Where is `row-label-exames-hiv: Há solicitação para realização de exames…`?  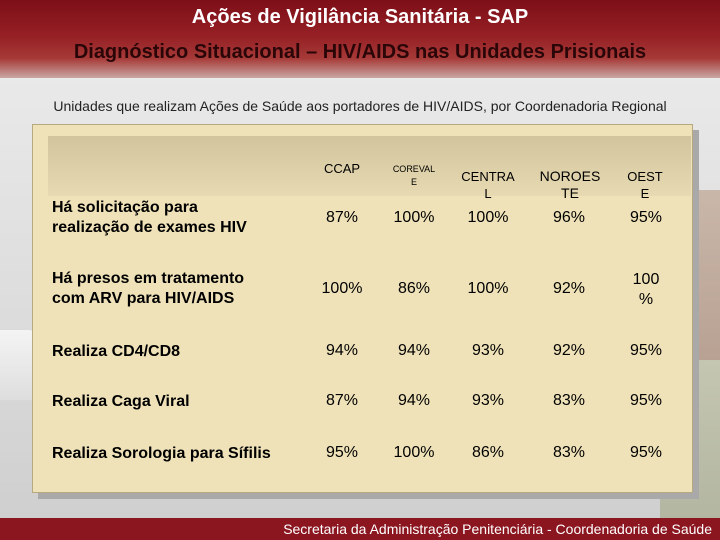
row-label-exames-hiv: Há solicitação para realização de exames… is located at coordinates (149, 217).